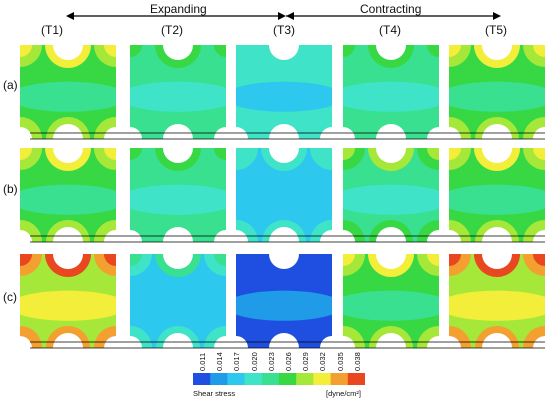 Image resolution: width=550 pixels, height=404 pixels. What do you see at coordinates (254, 361) in the screenshot?
I see `legend-tick-label: 0.020` at bounding box center [254, 361].